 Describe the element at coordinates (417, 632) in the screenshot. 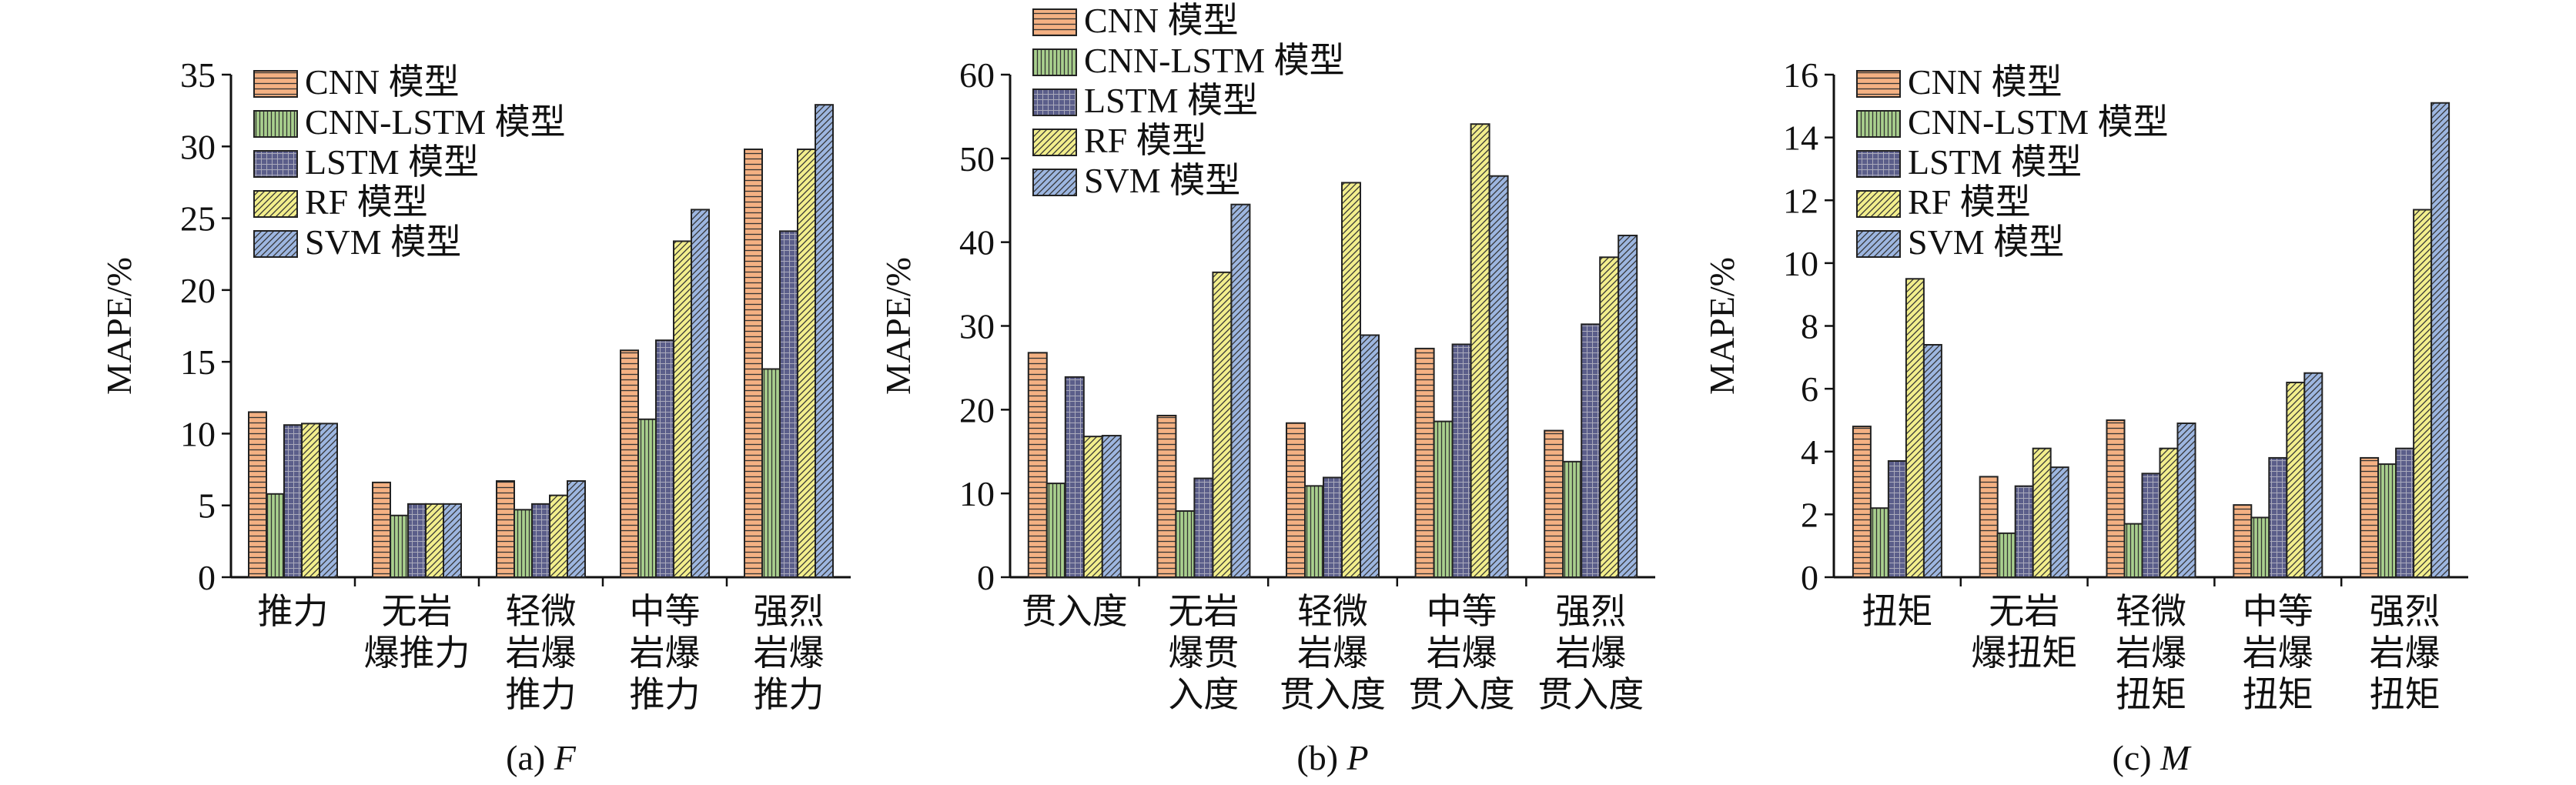

I see `x-tick-label: 无岩爆推力` at that location.